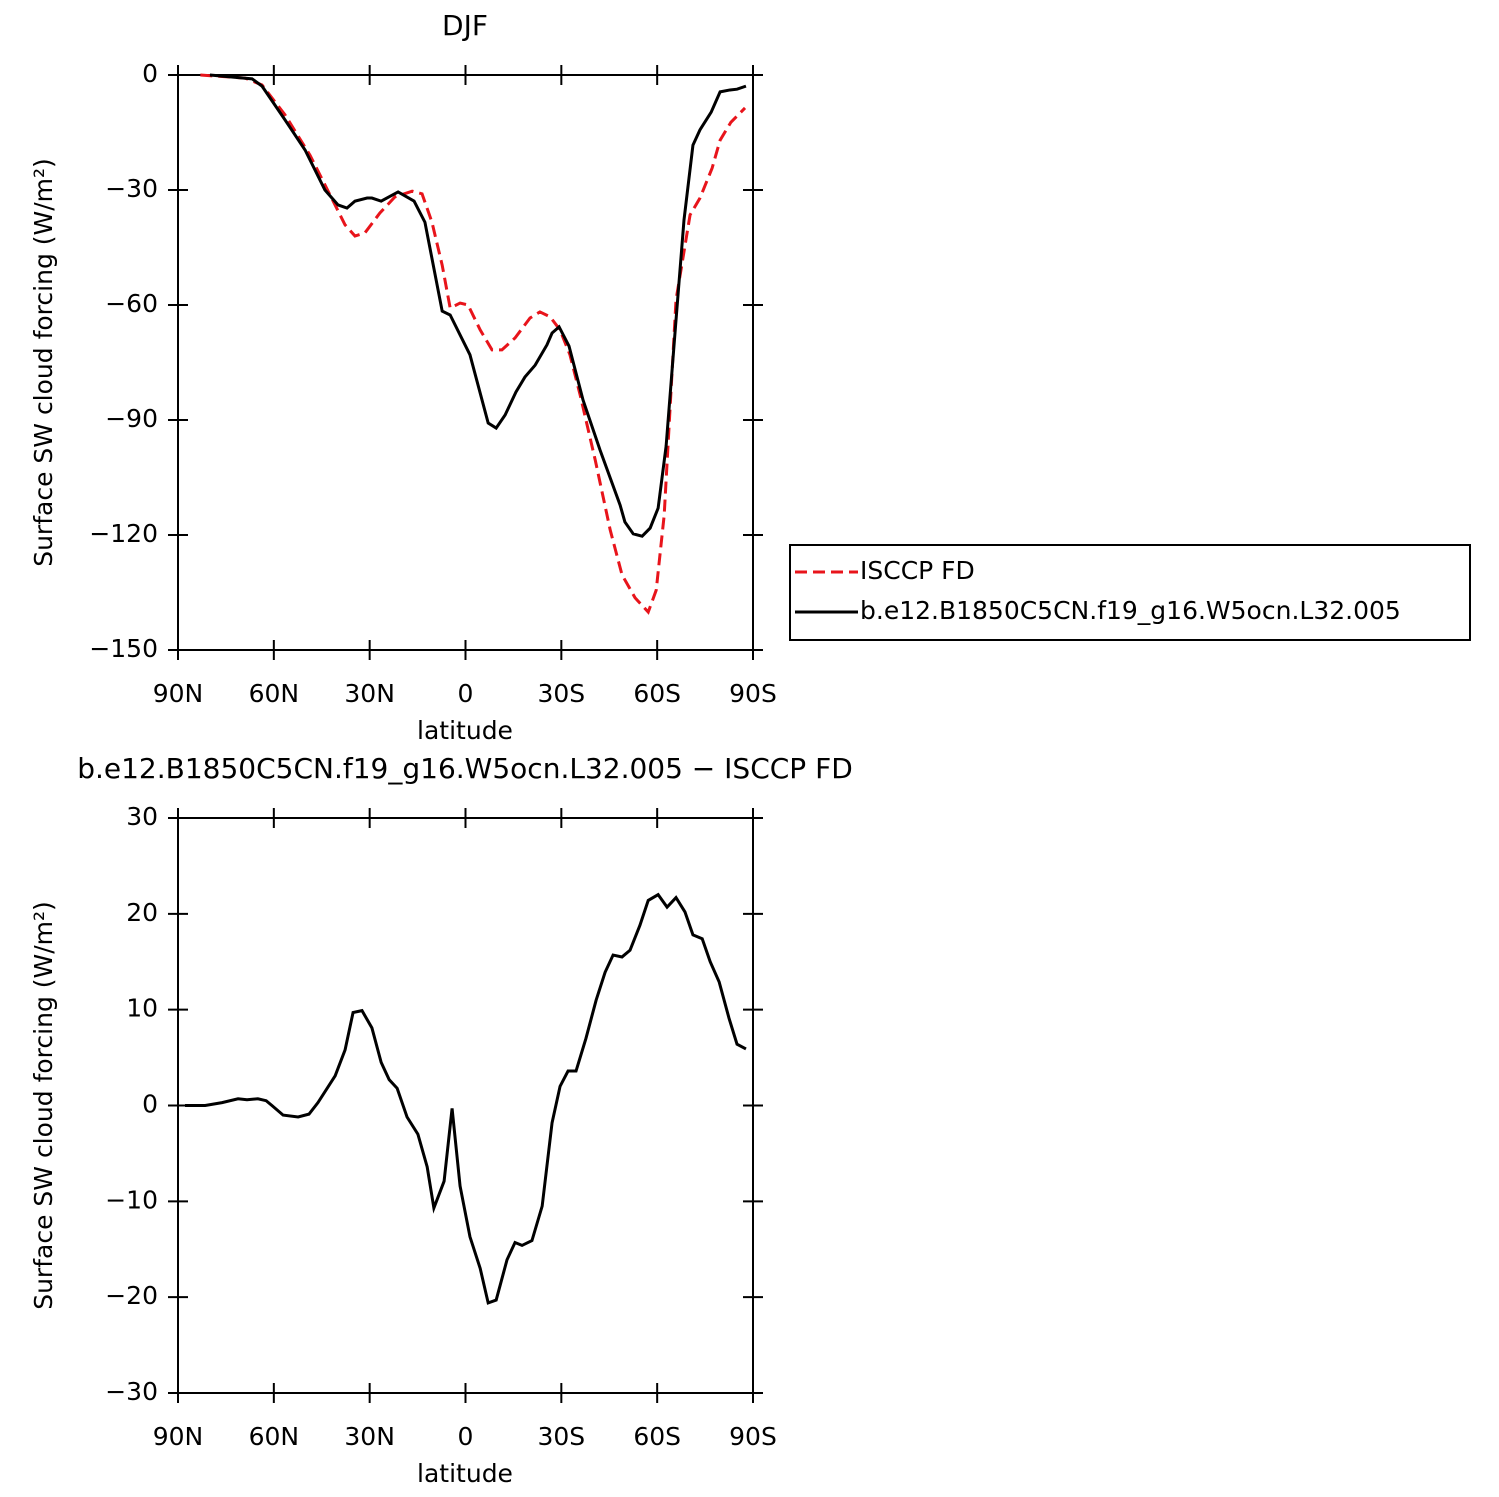 This screenshot has height=1497, width=1499. Describe the element at coordinates (1130, 610) in the screenshot. I see `legend-label: b.e12.B1850C5CN.f19_g16.W5ocn.L32.005` at that location.